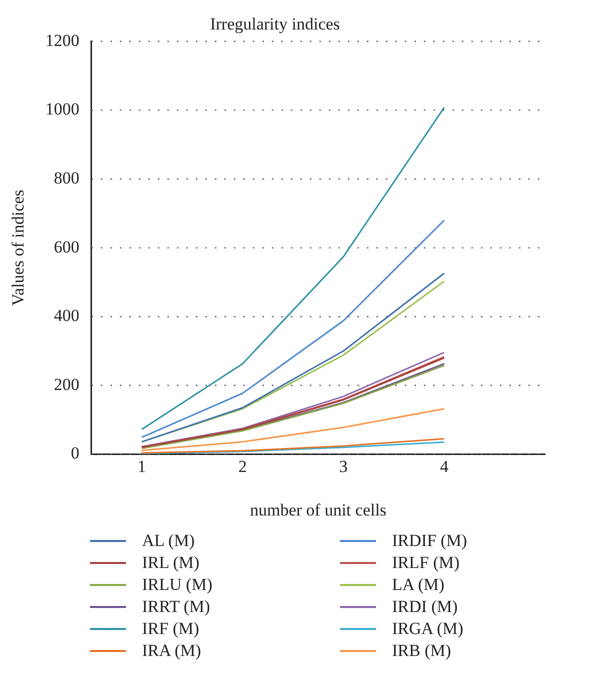 The width and height of the screenshot is (590, 684). I want to click on y-tick-label: 1200, so click(62, 40).